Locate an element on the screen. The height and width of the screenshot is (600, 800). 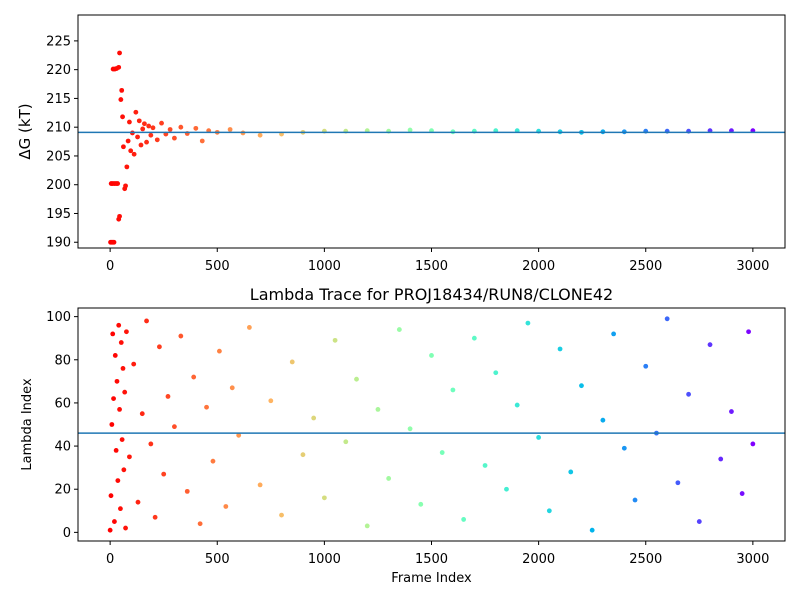
x-tick-label: 2000 is located at coordinates (538, 266).